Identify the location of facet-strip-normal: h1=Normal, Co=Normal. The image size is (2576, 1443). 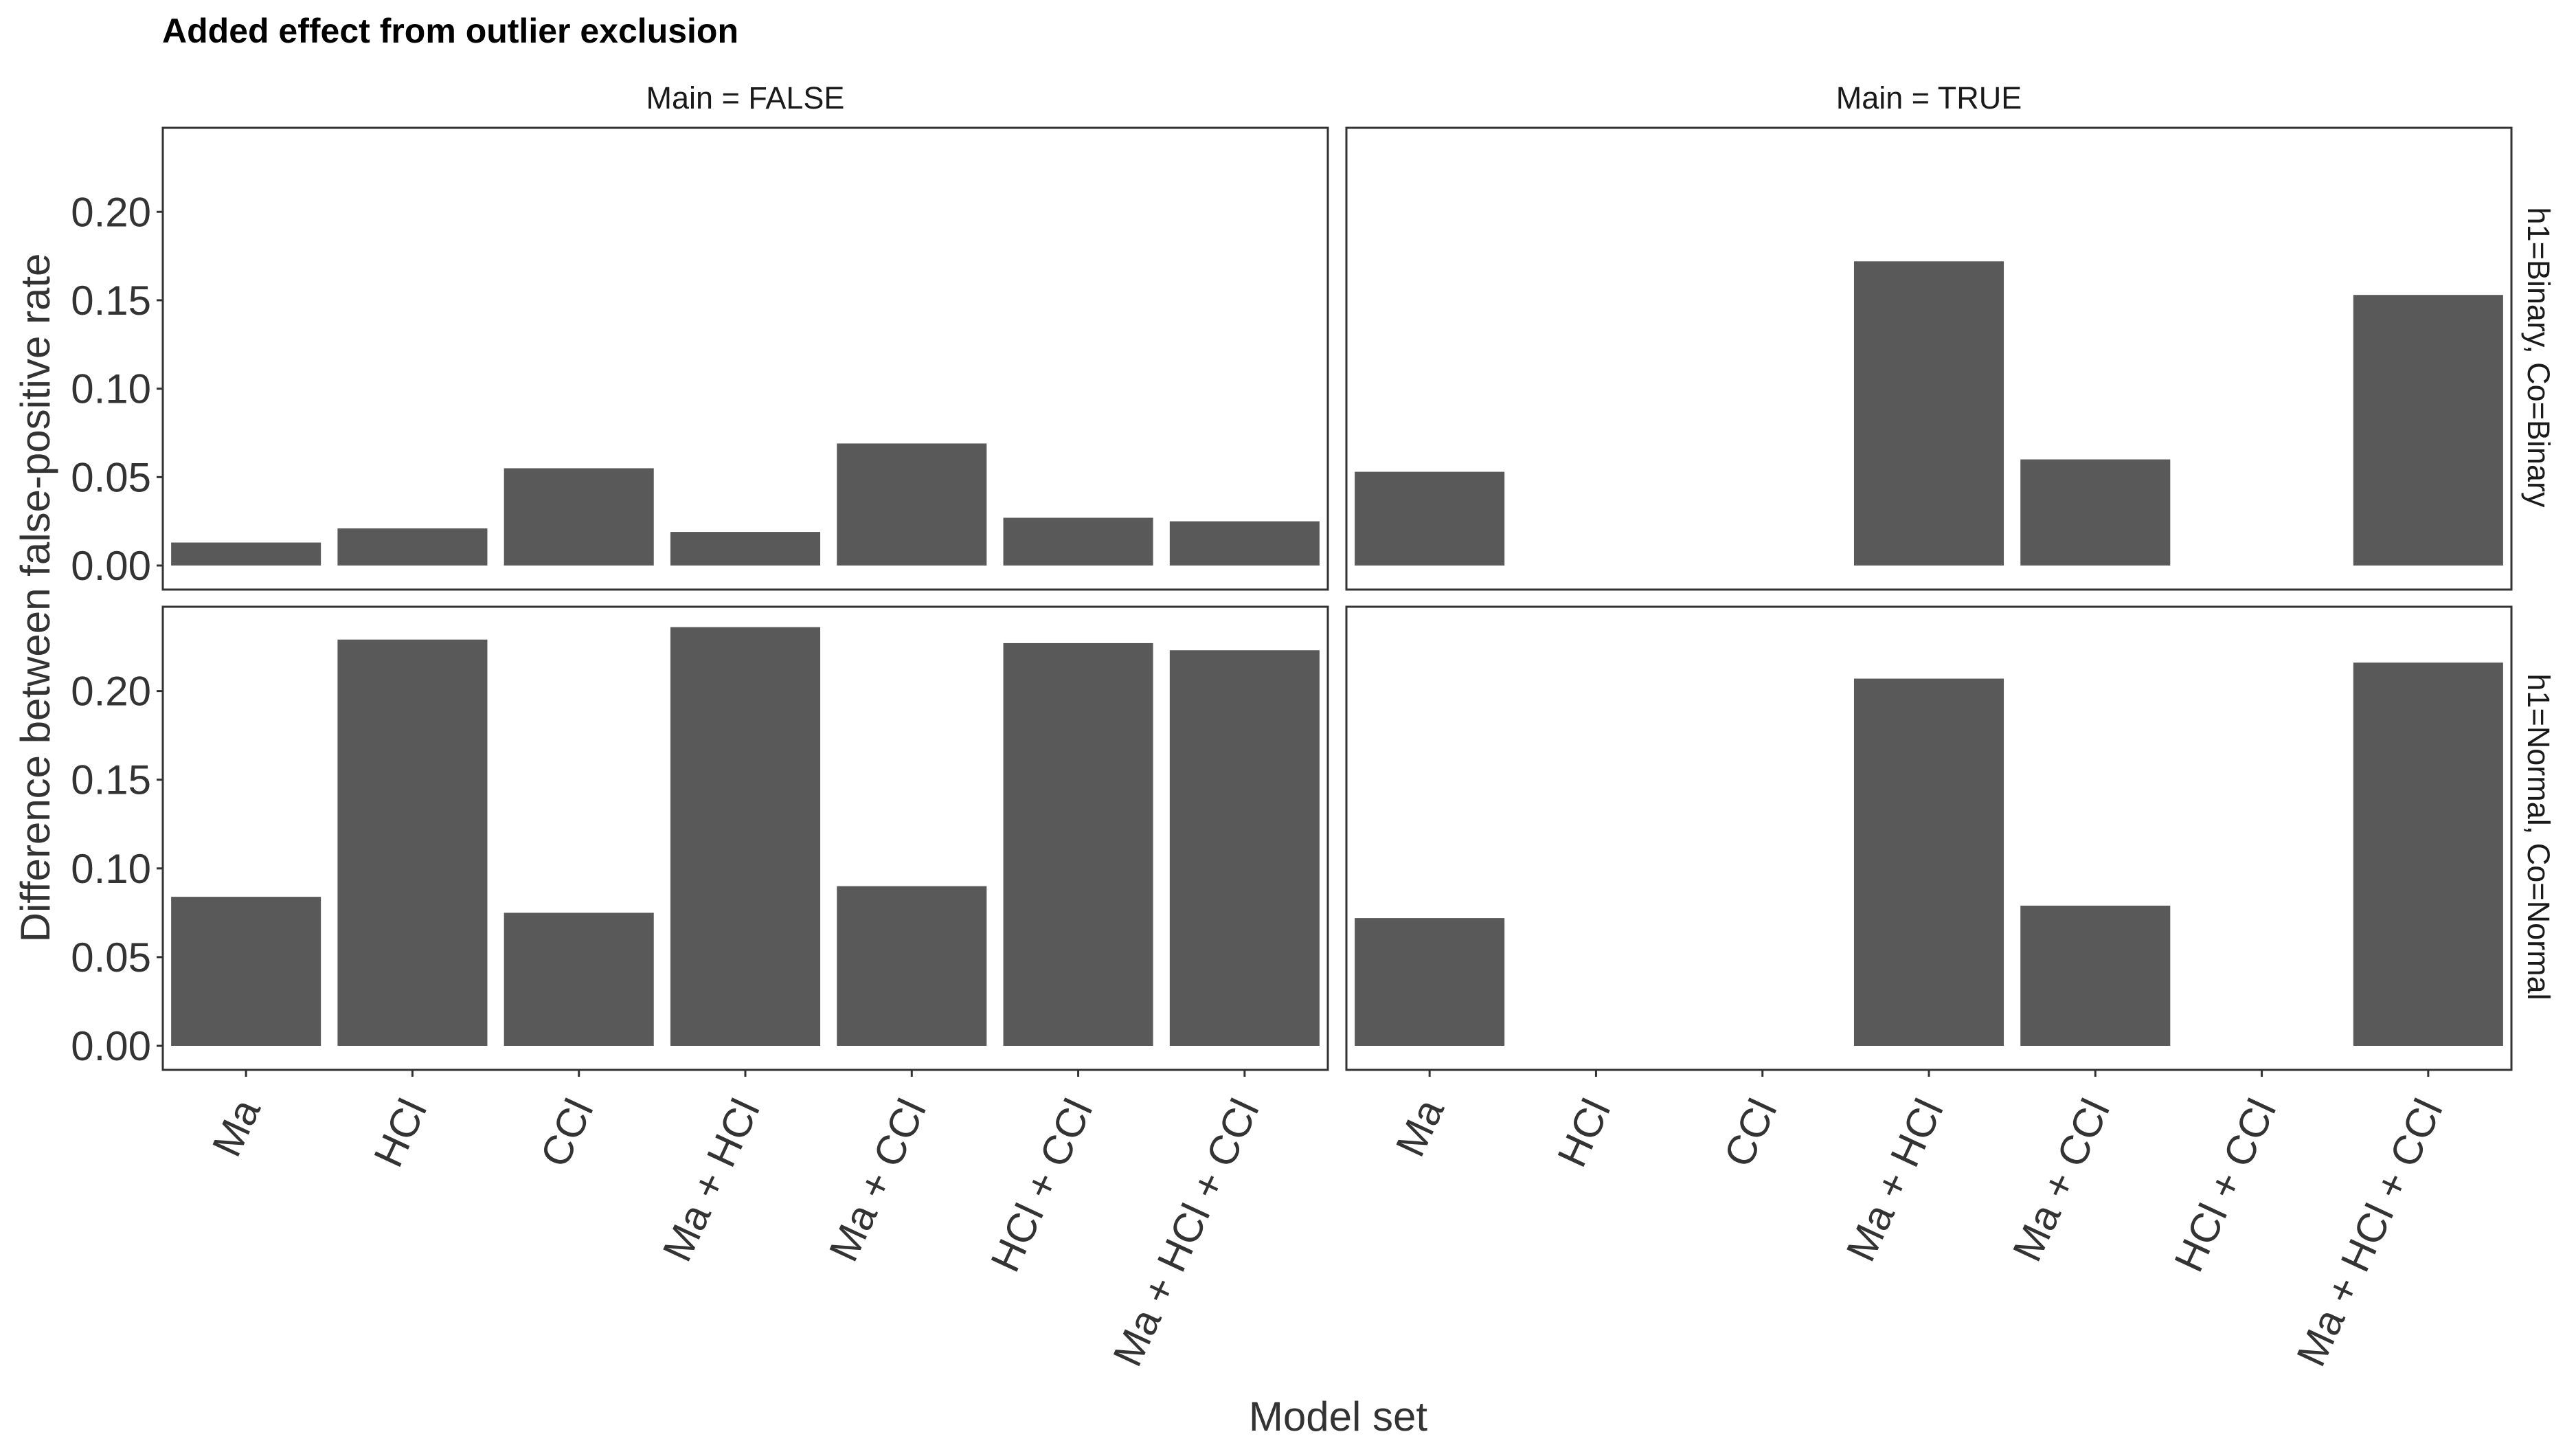
(2538, 836).